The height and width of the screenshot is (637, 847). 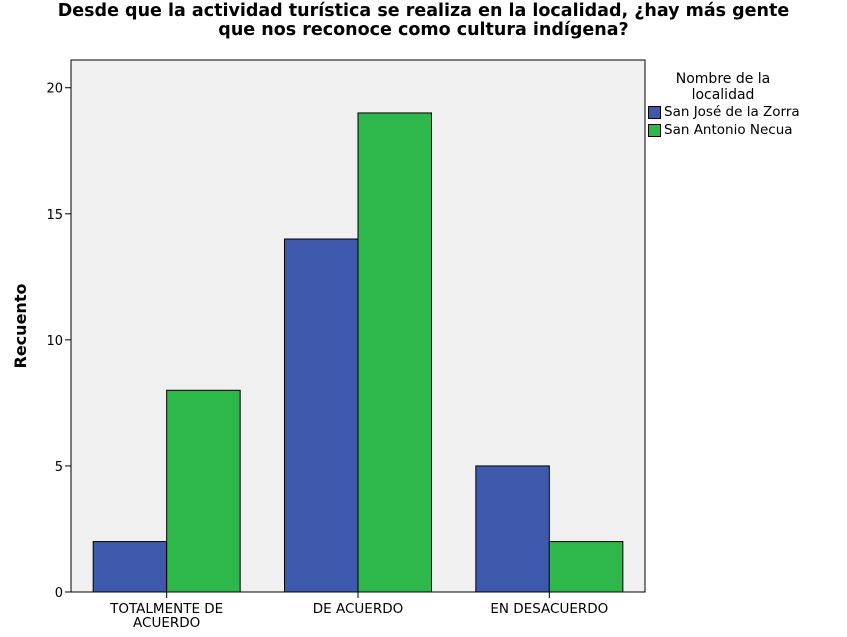 I want to click on legend-items: San José de la Zorra San Antonio Necua, so click(x=746, y=121).